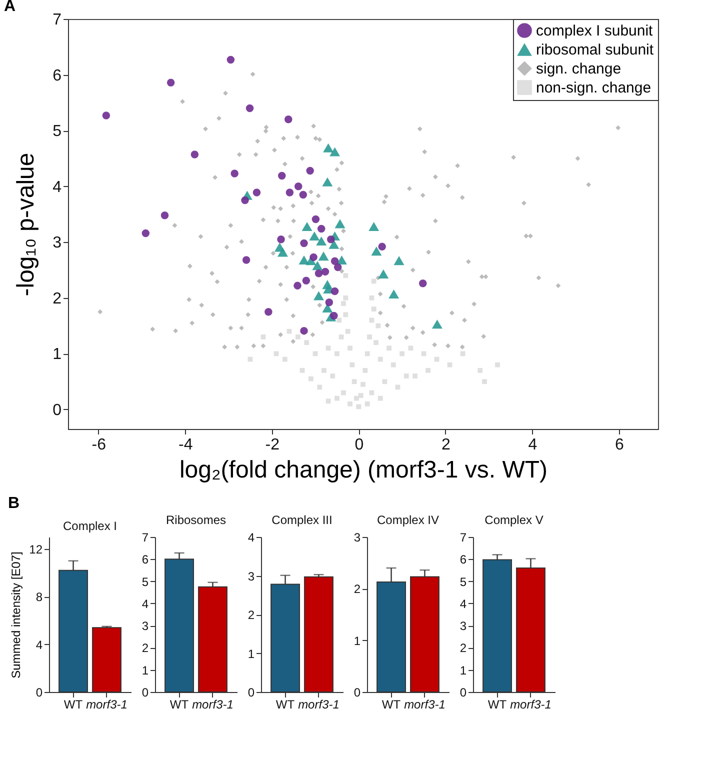 The width and height of the screenshot is (724, 778). What do you see at coordinates (445, 445) in the screenshot?
I see `x-tick-label: 2` at bounding box center [445, 445].